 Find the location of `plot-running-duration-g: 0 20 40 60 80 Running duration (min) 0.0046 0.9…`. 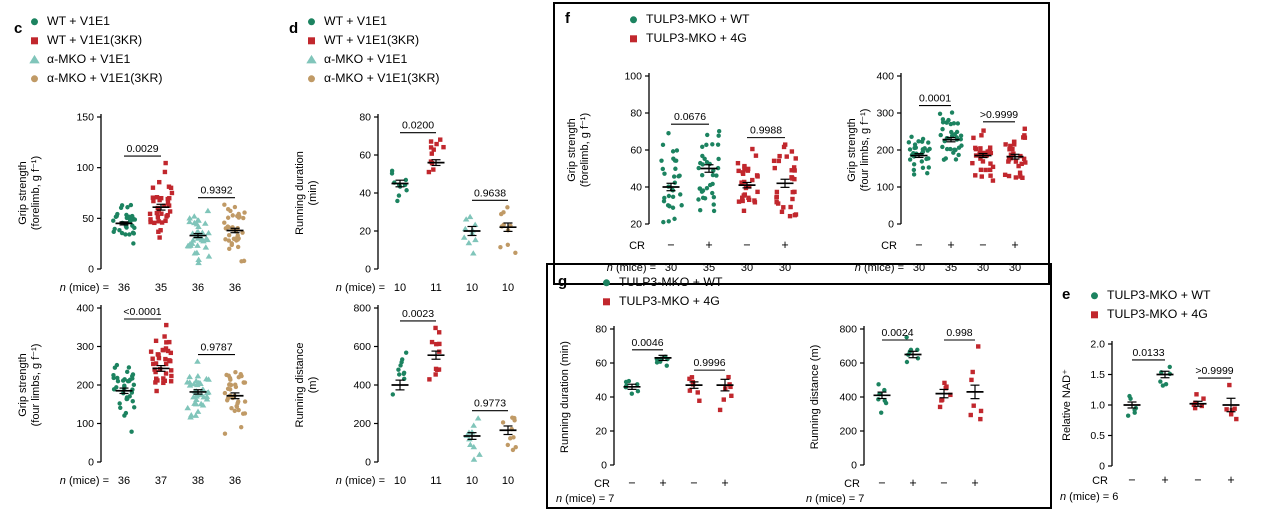

plot-running-duration-g: 0 20 40 60 80 Running duration (min) 0.0046 0.9… is located at coordinates (675, 414).